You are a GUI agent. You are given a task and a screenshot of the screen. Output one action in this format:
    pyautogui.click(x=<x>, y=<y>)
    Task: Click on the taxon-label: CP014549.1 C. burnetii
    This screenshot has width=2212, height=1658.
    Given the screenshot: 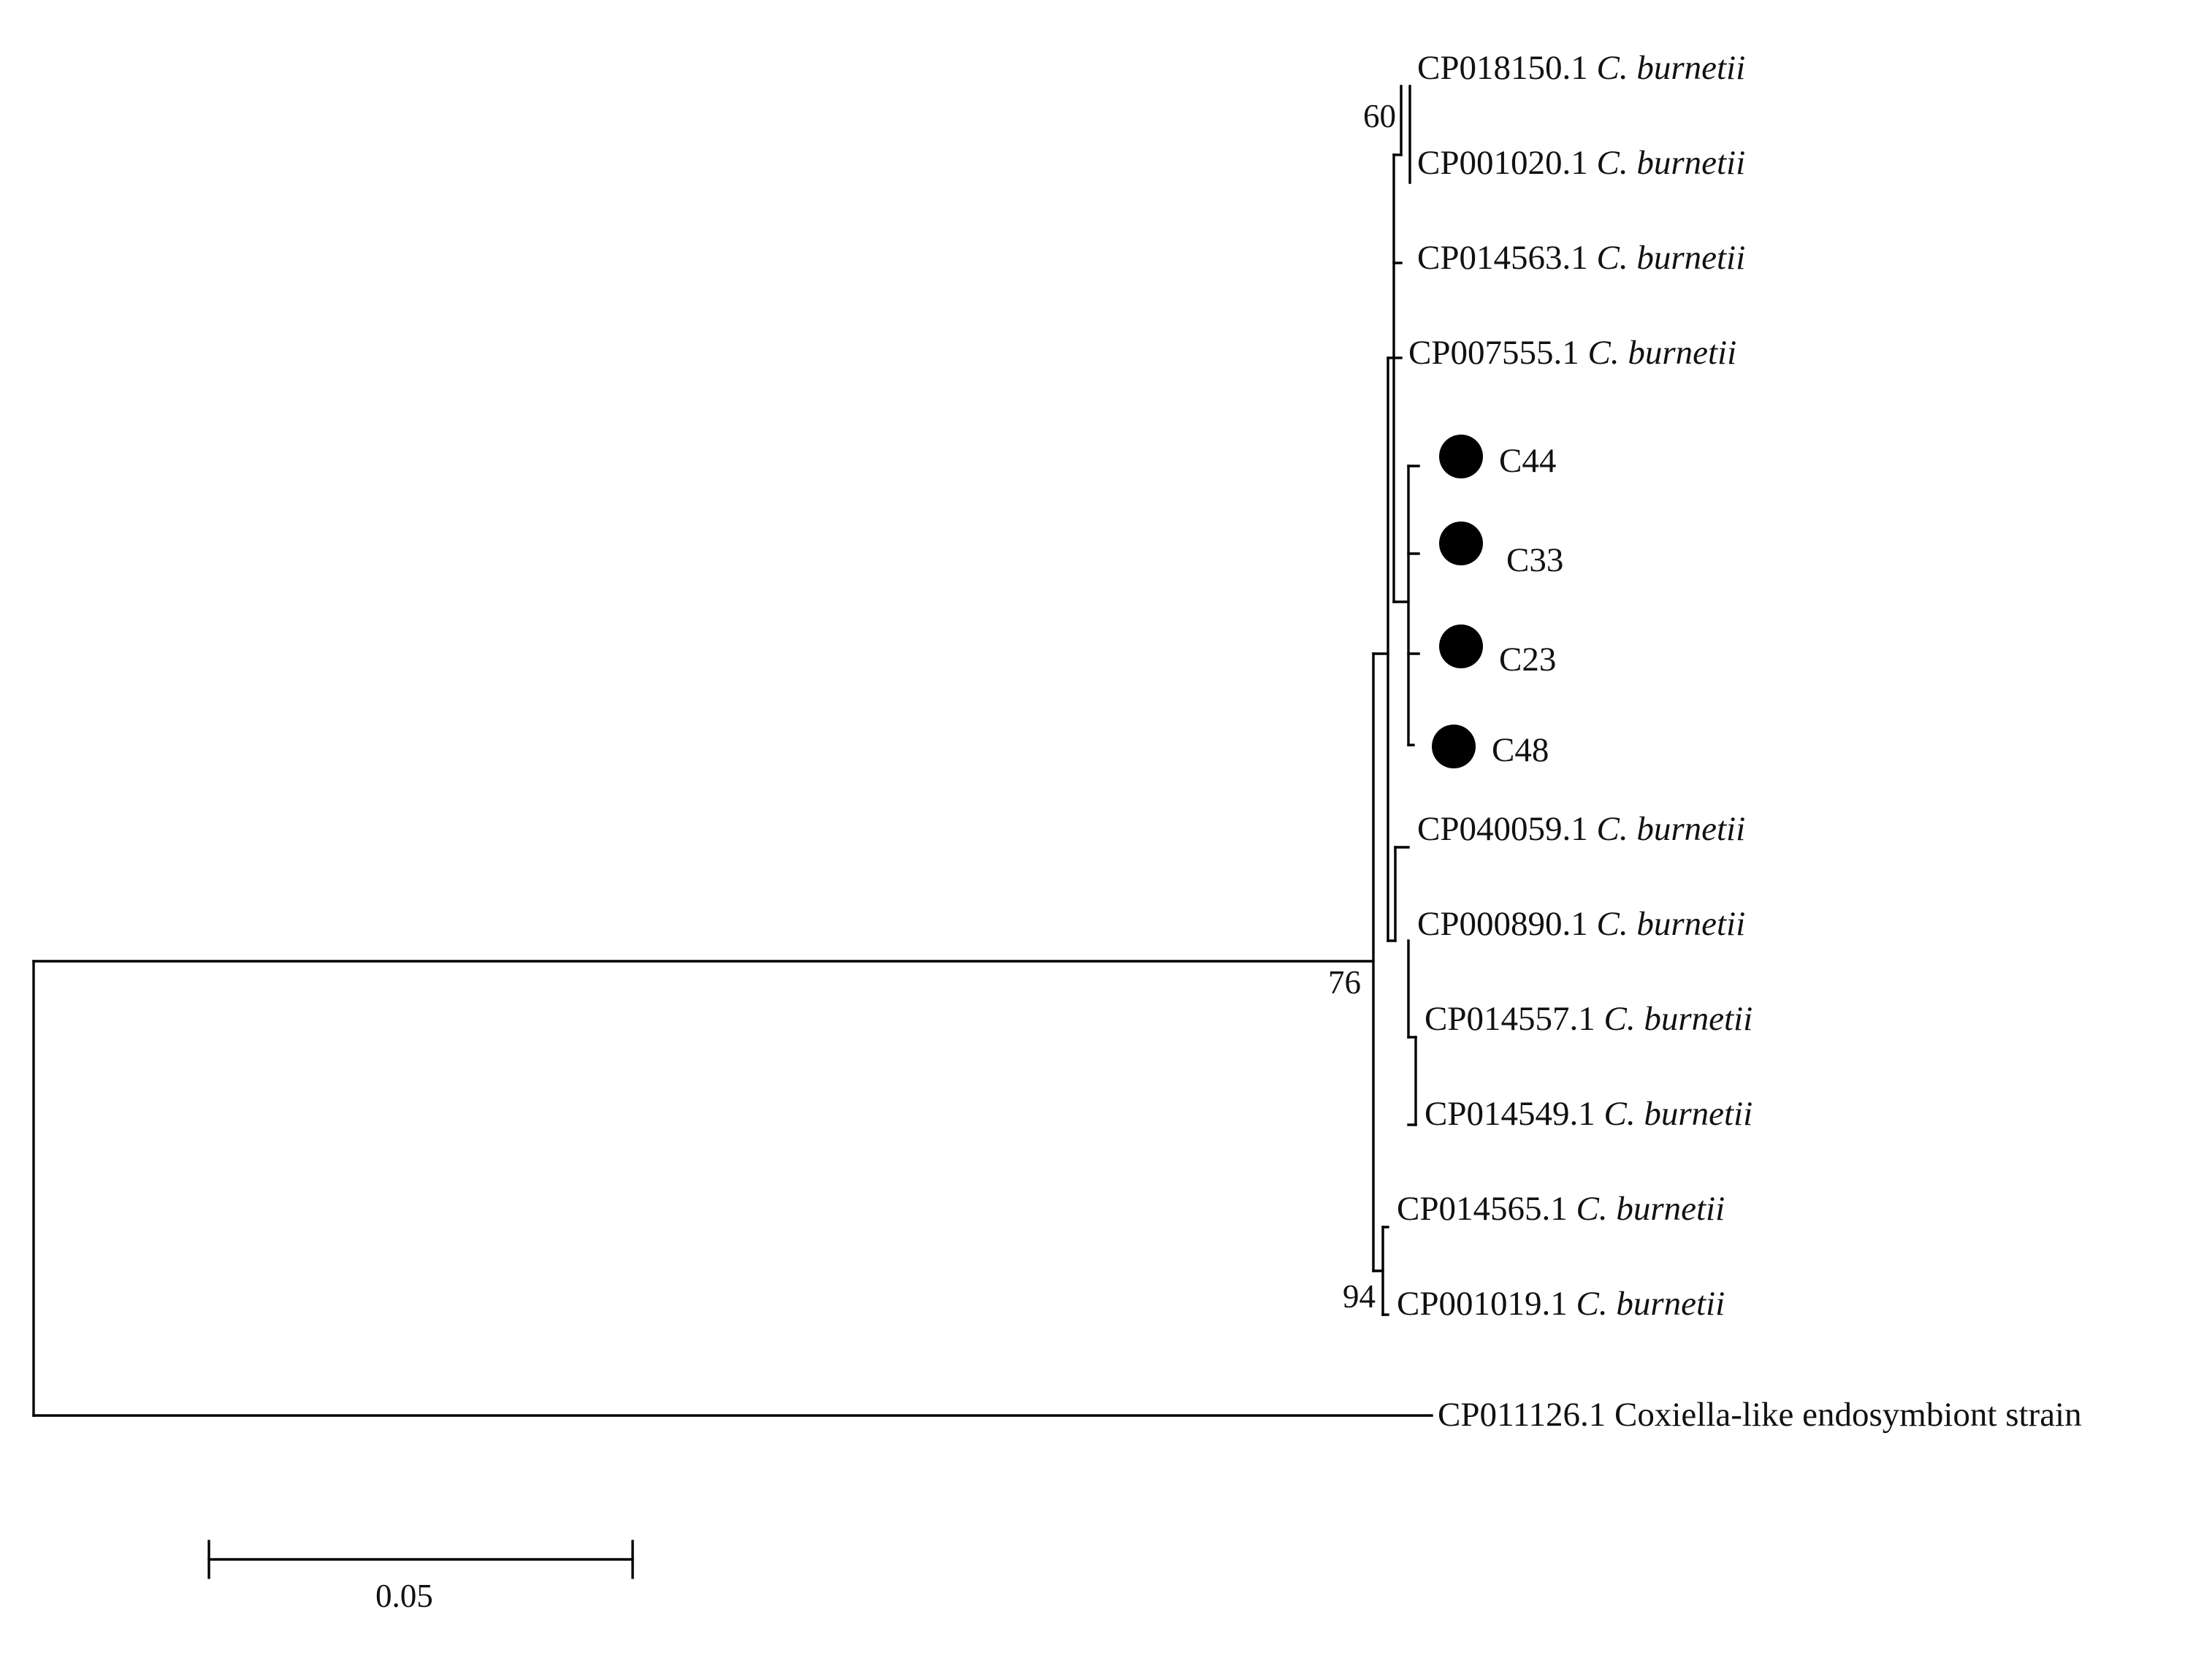 What is the action you would take?
    pyautogui.click(x=1589, y=1114)
    